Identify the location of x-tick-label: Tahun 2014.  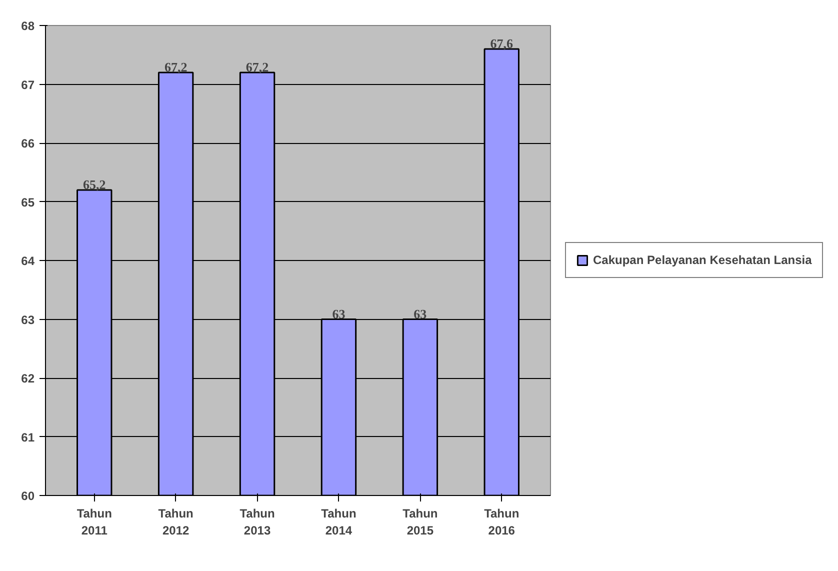
(338, 522).